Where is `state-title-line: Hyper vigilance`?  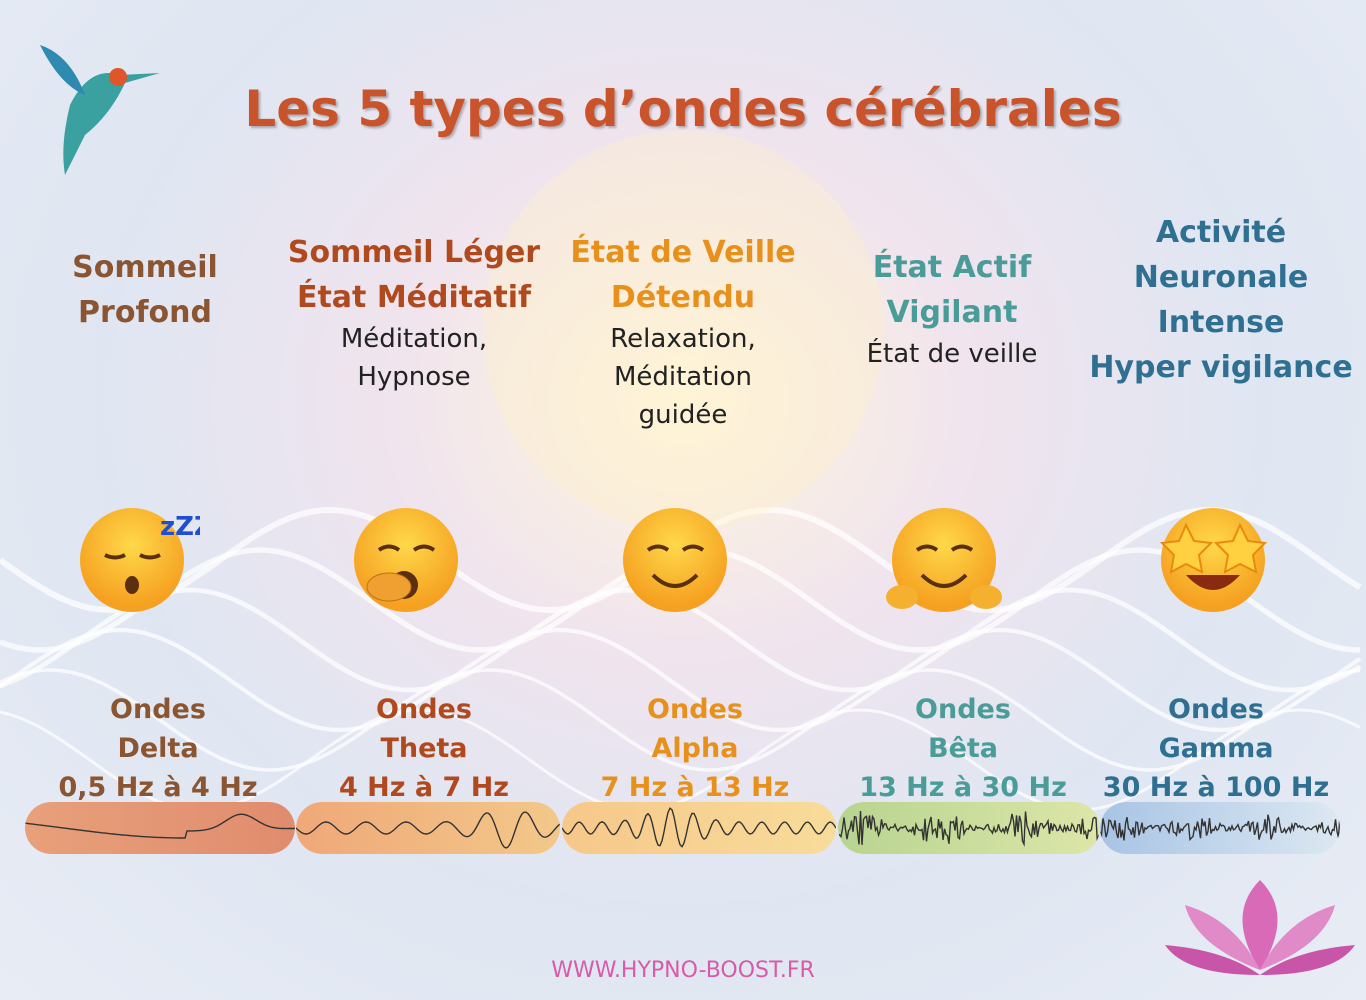
state-title-line: Hyper vigilance is located at coordinates (1221, 367).